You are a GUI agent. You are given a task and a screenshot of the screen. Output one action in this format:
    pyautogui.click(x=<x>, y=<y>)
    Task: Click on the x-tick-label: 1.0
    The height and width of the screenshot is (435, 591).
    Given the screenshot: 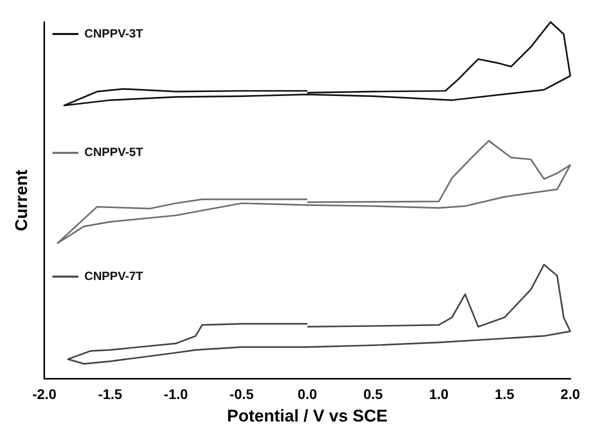 What is the action you would take?
    pyautogui.click(x=439, y=394)
    